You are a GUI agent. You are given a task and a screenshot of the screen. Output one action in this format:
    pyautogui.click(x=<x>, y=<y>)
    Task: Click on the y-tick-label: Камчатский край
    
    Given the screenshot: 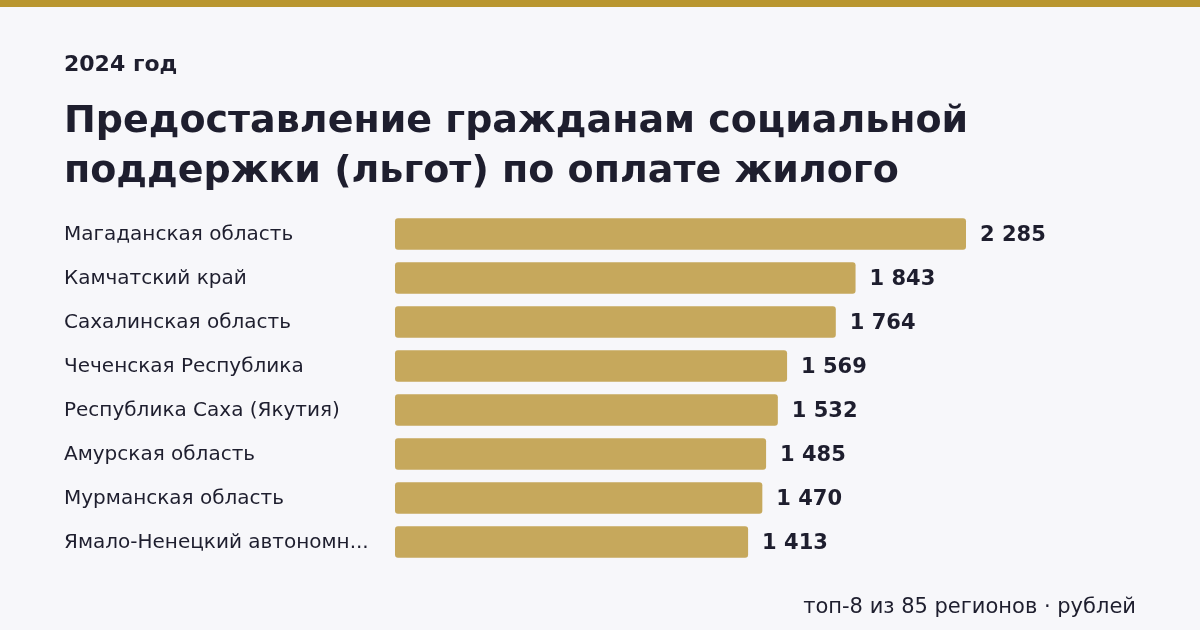 What is the action you would take?
    pyautogui.click(x=155, y=277)
    